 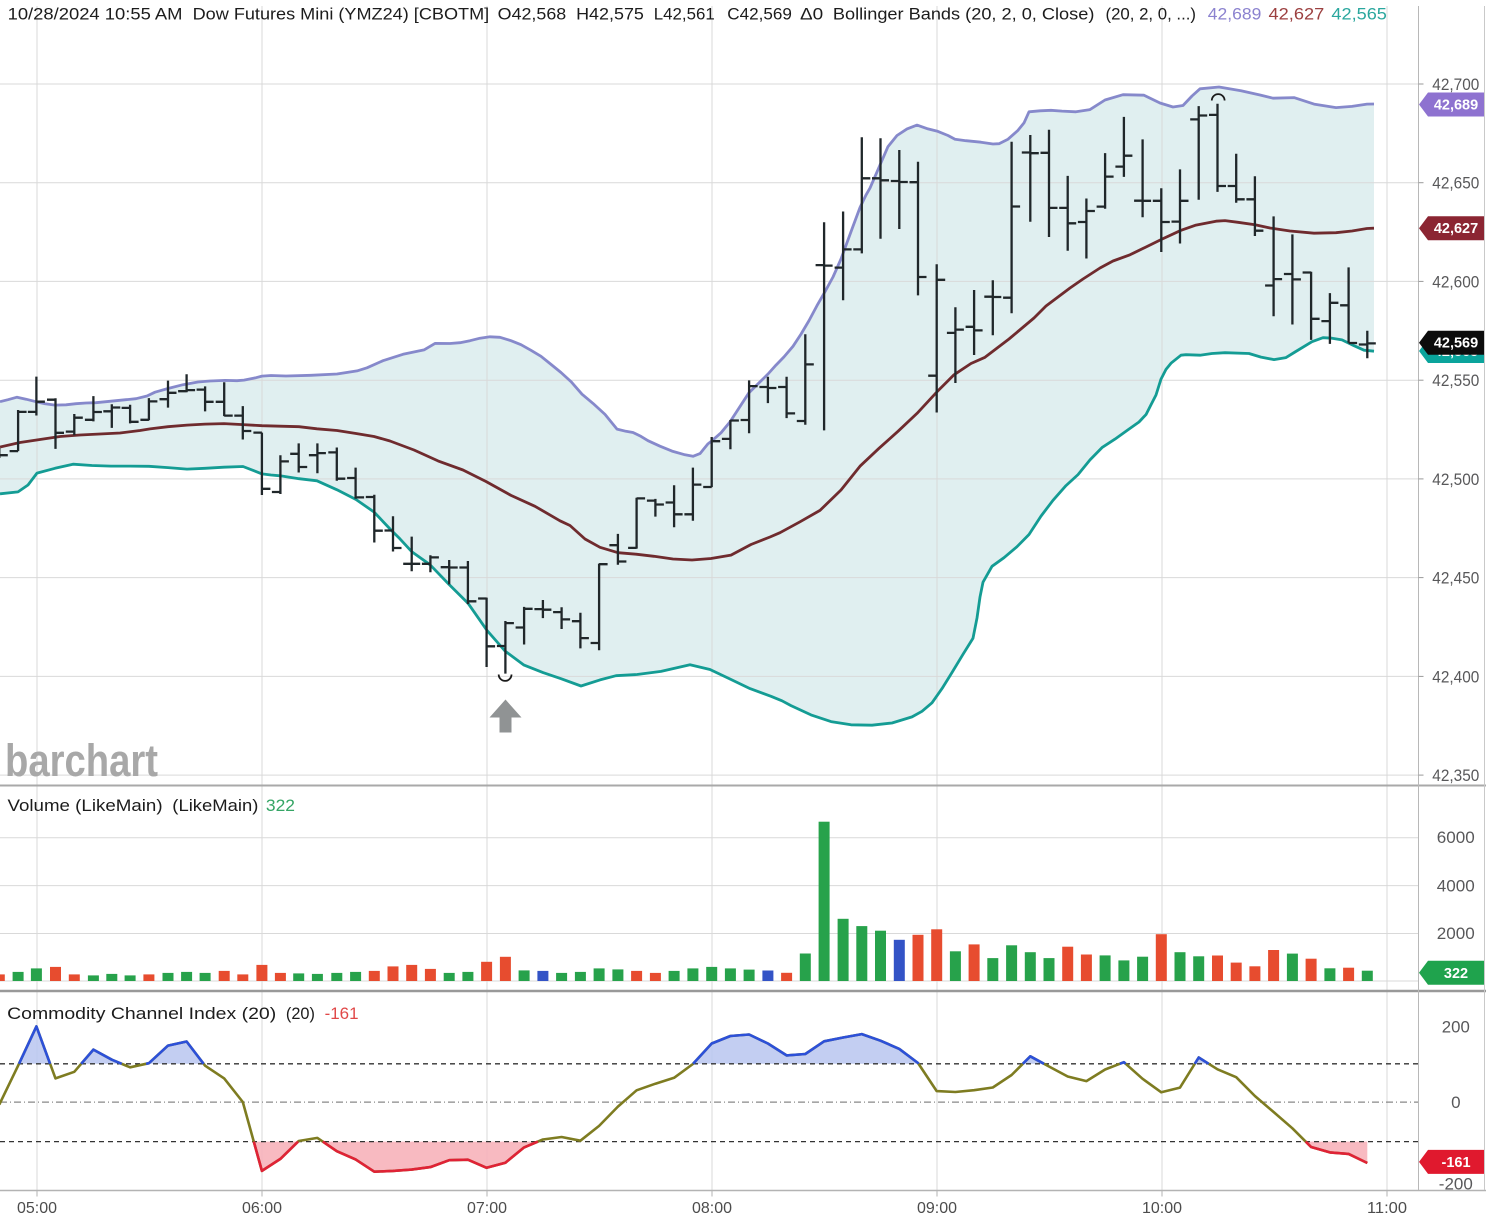 What do you see at coordinates (759, 14) in the screenshot?
I see `svg-text: C42,569` at bounding box center [759, 14].